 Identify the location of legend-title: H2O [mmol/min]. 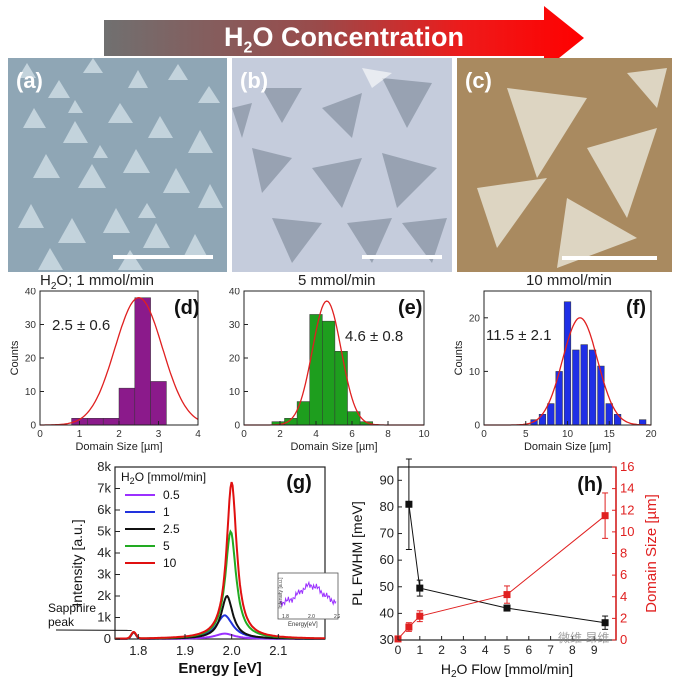
(163, 478).